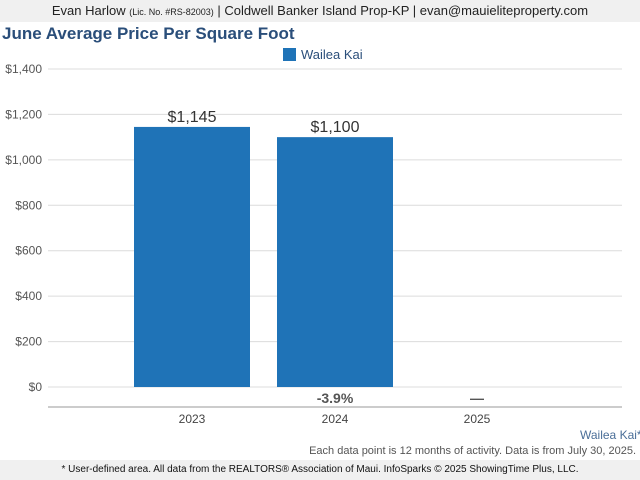 This screenshot has width=640, height=480. Describe the element at coordinates (28, 296) in the screenshot. I see `y-tick-label: $400` at that location.